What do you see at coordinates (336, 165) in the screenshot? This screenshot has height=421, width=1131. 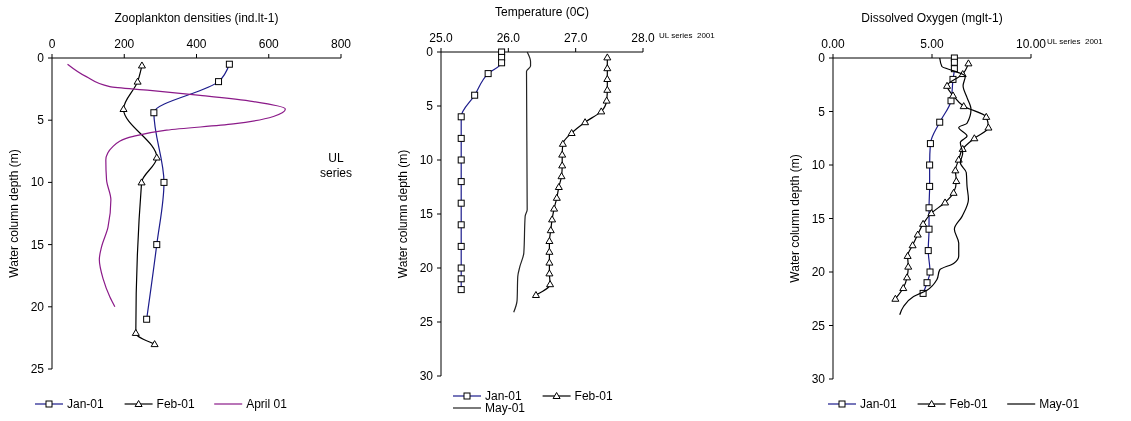 I see `annotation: UL series` at bounding box center [336, 165].